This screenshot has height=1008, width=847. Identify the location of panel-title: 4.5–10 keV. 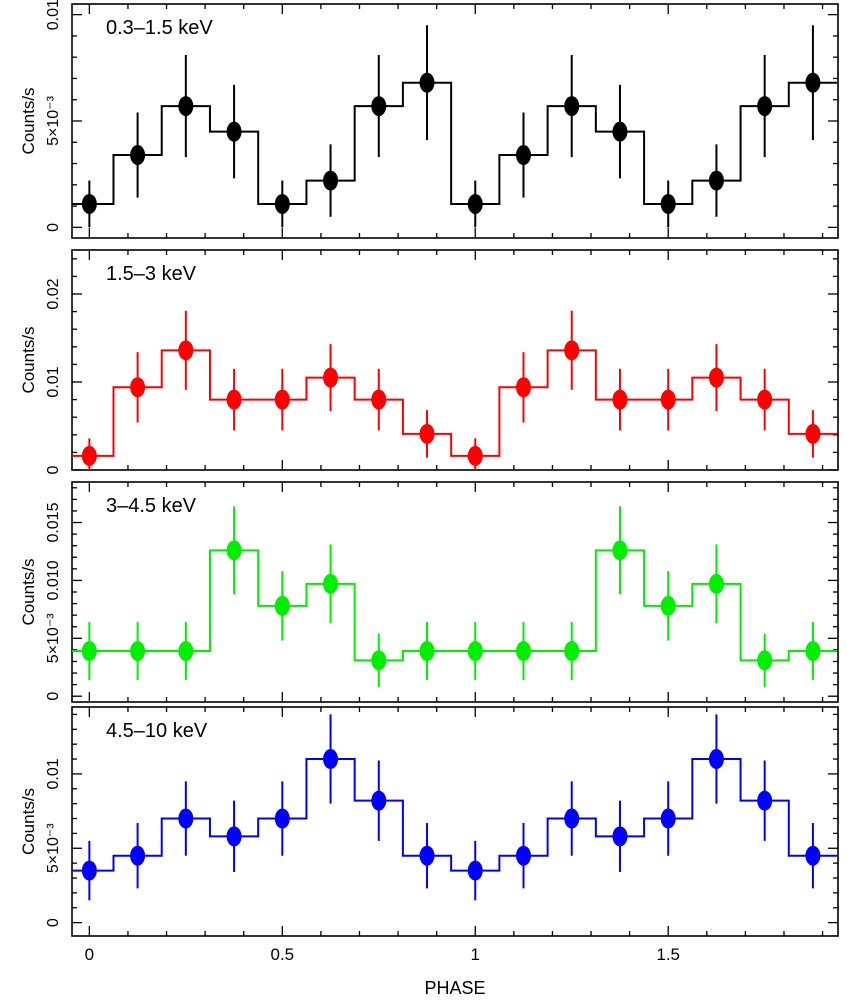
(157, 731).